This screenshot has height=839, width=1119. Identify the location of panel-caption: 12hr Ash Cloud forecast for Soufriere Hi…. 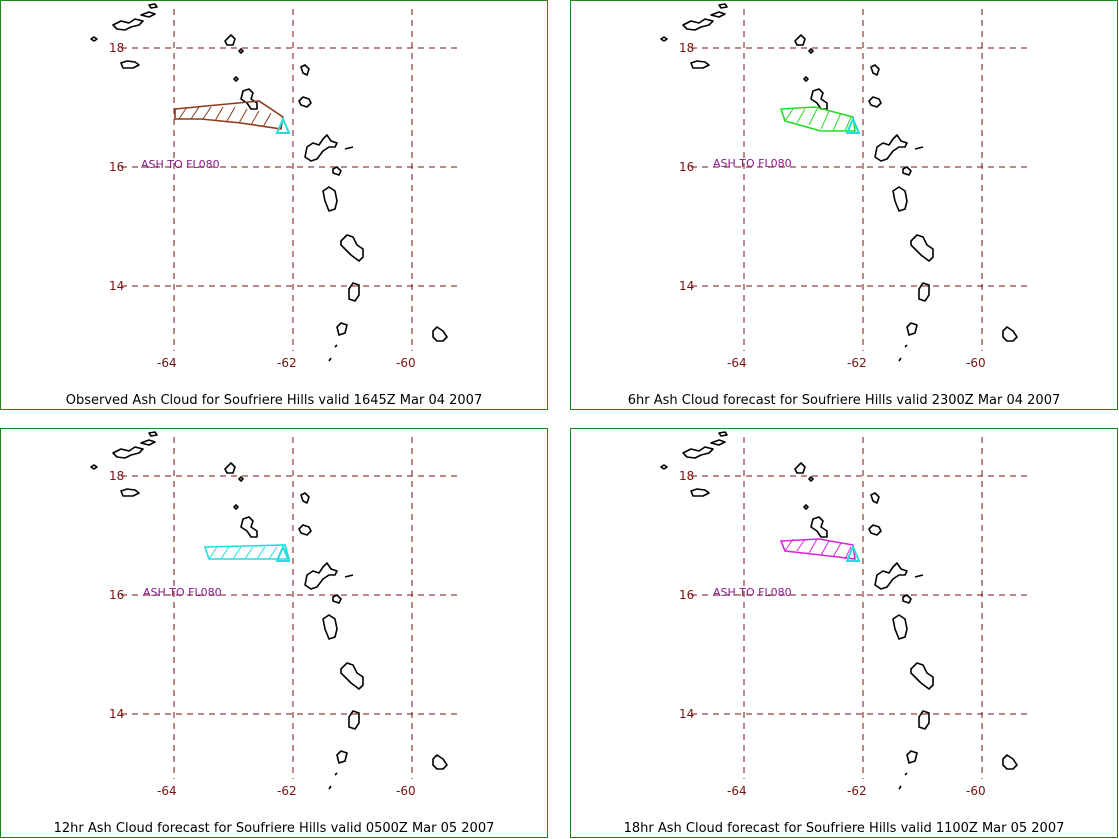
(274, 828).